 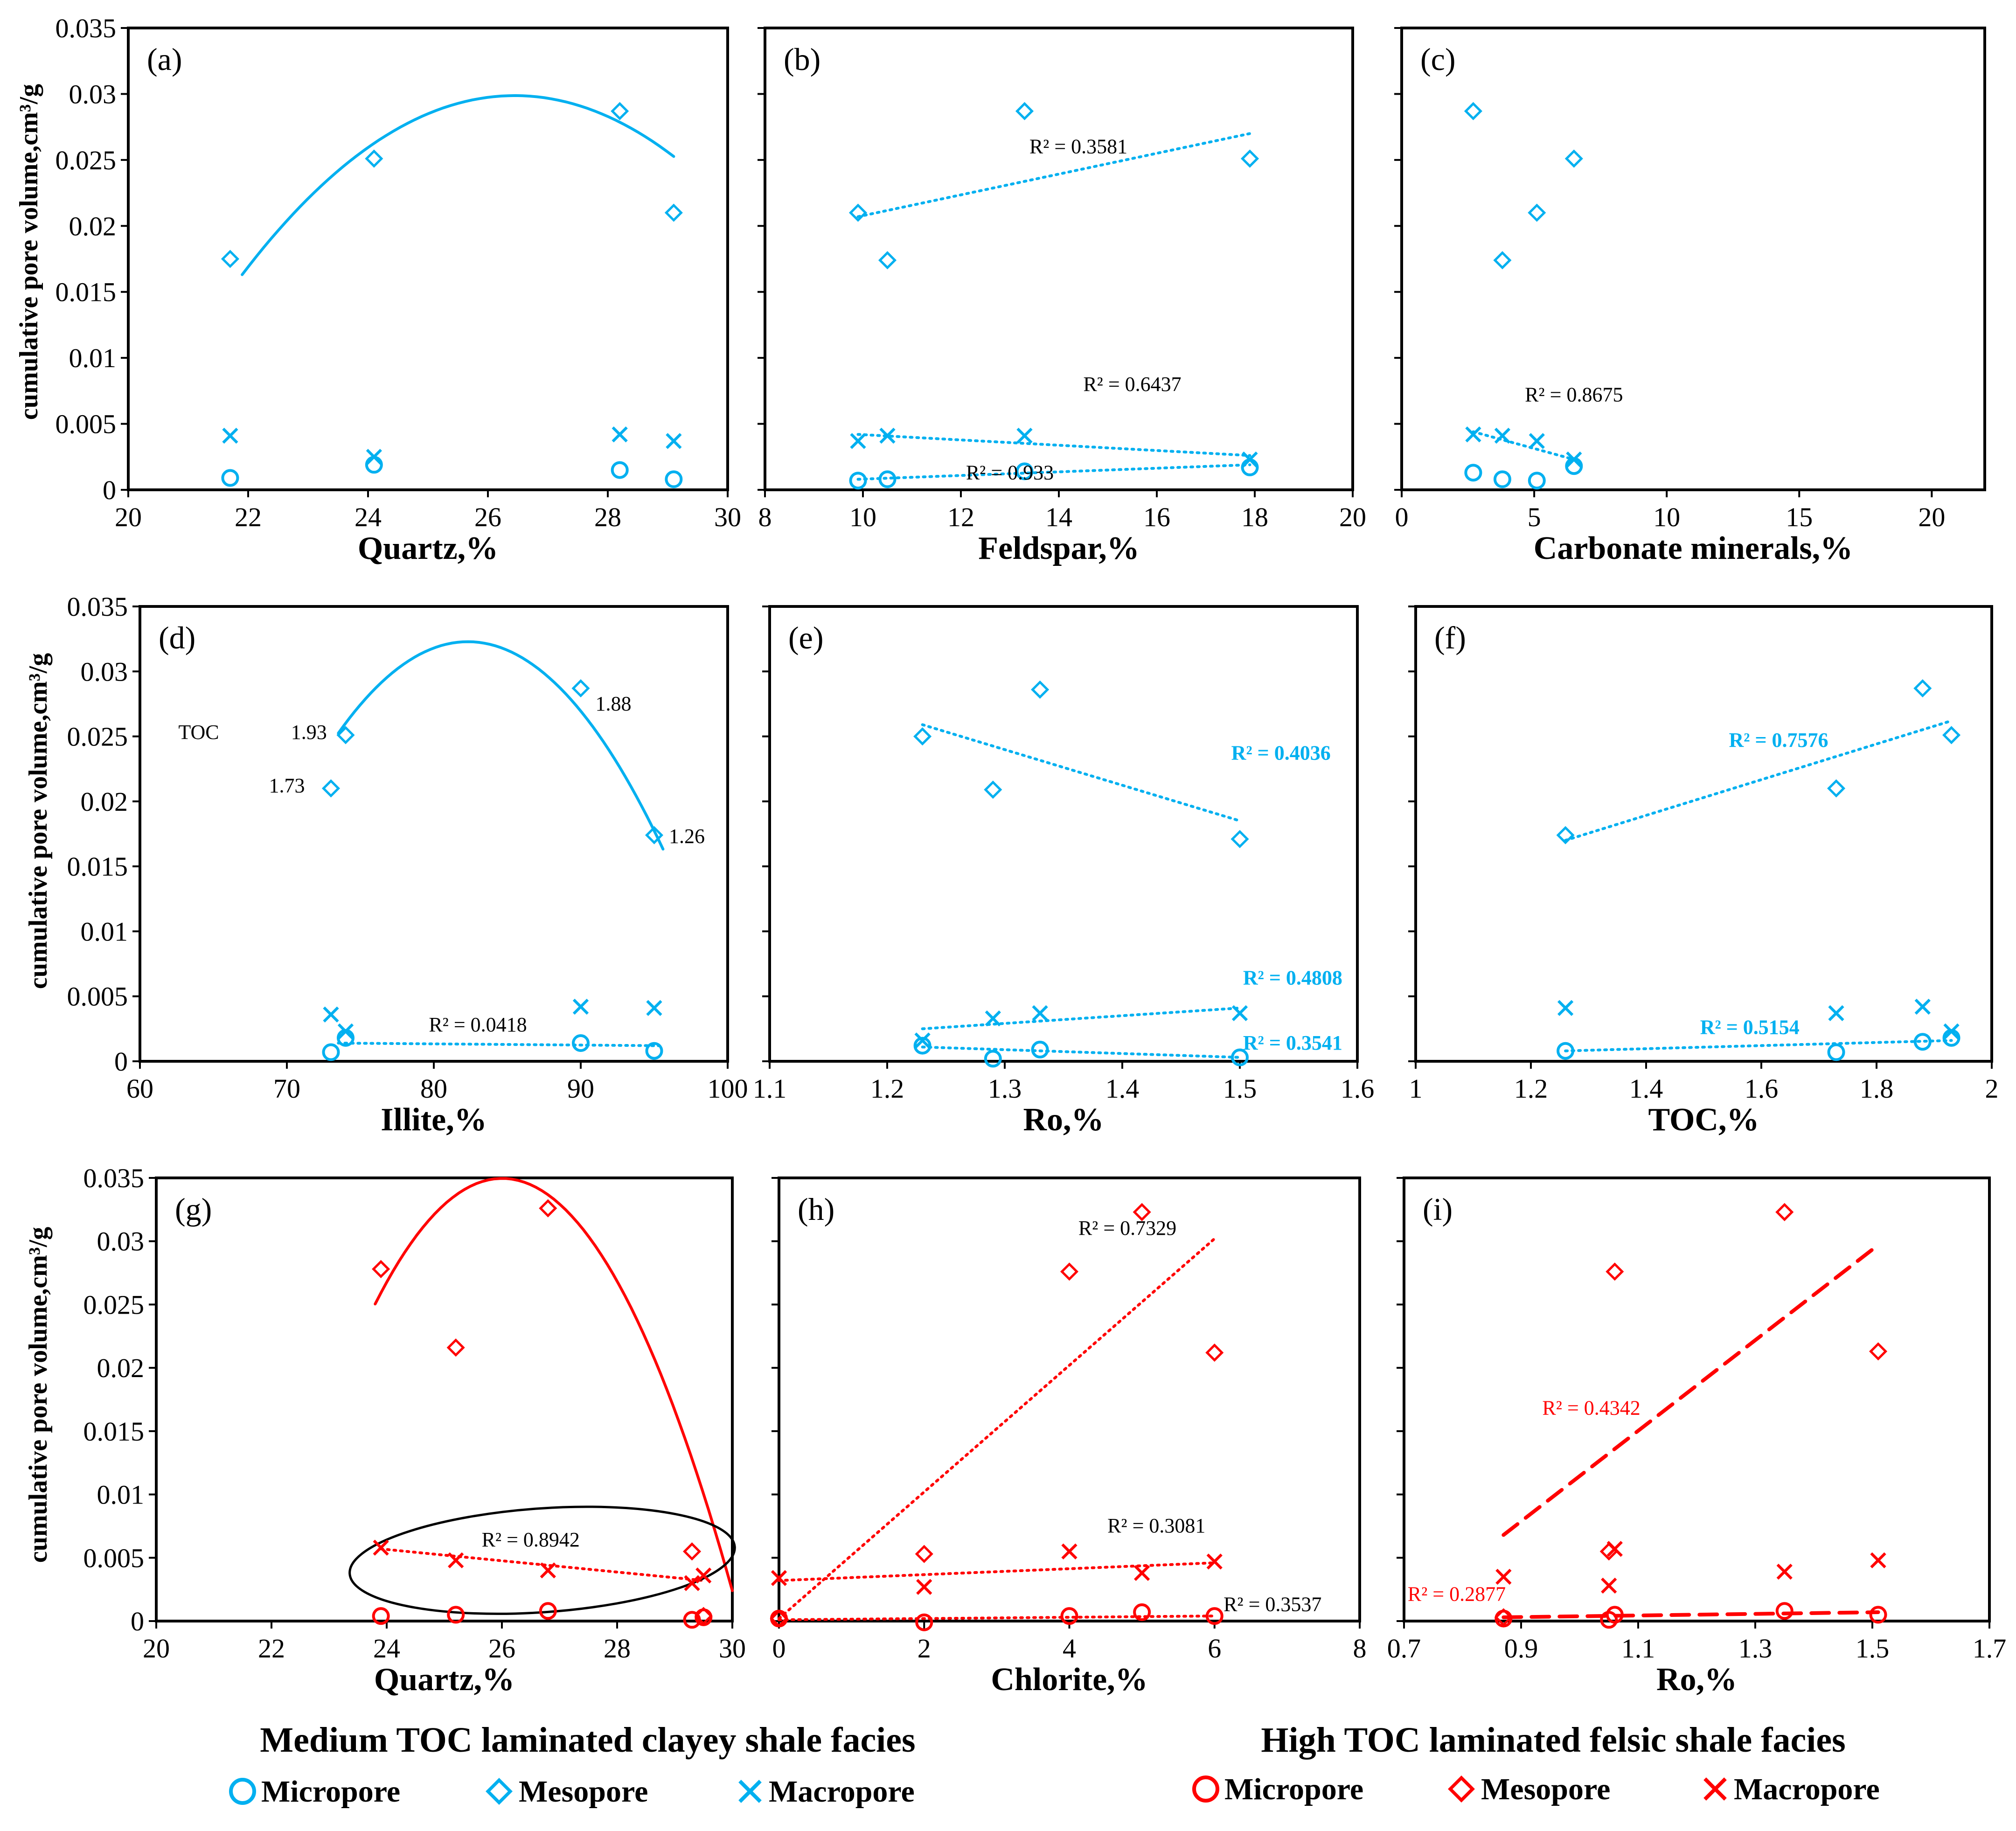 I want to click on annotation-label: R² = 0.933, so click(x=1010, y=472).